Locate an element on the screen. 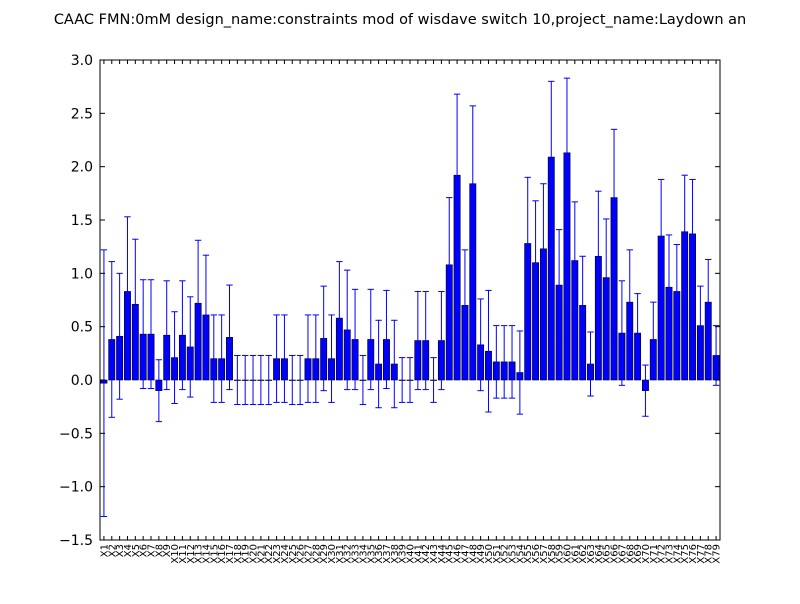 The image size is (800, 604). x-tick-label: X50 is located at coordinates (489, 554).